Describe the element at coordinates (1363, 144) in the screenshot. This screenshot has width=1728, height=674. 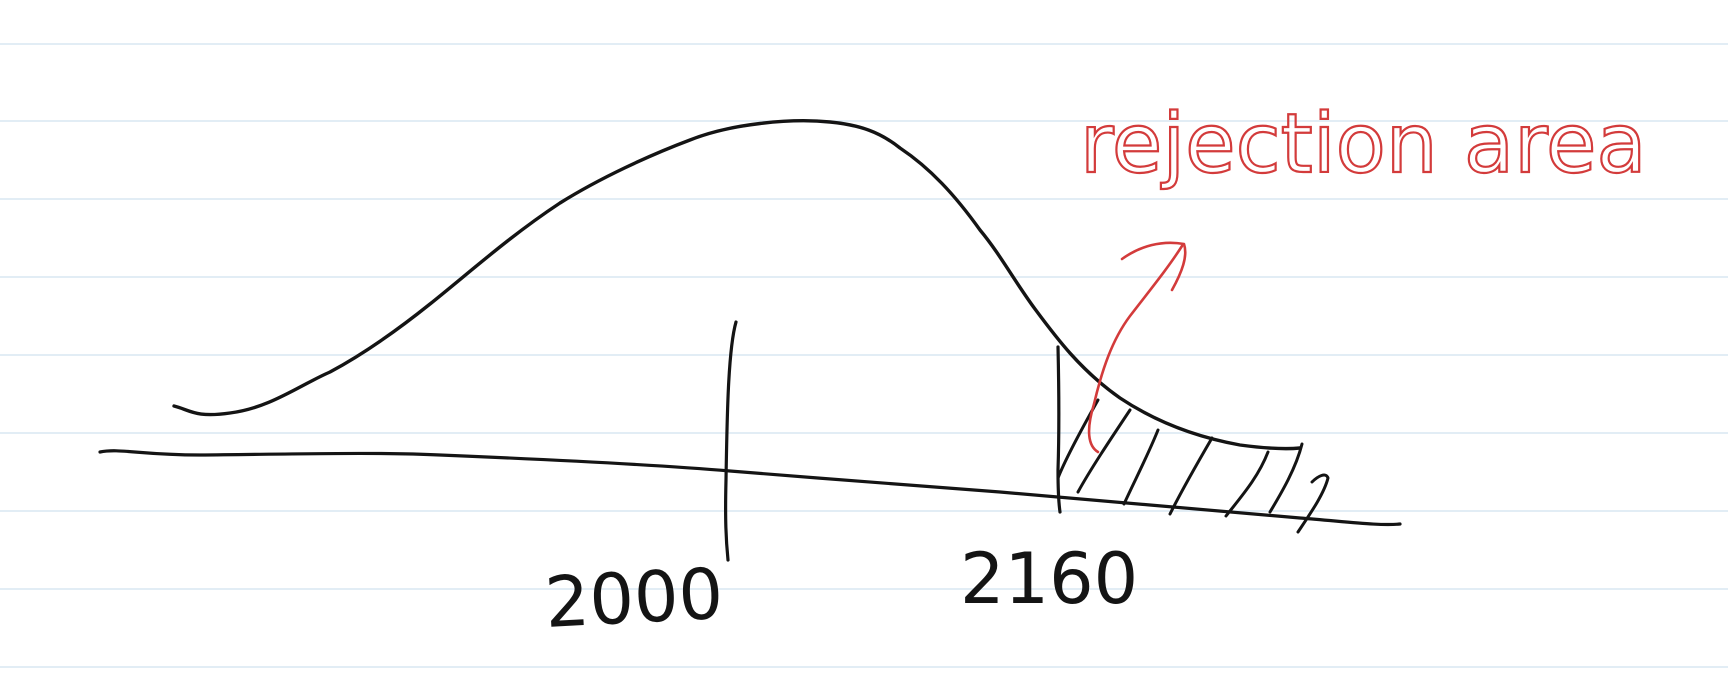
I see `rejection-area-label: rejection area` at that location.